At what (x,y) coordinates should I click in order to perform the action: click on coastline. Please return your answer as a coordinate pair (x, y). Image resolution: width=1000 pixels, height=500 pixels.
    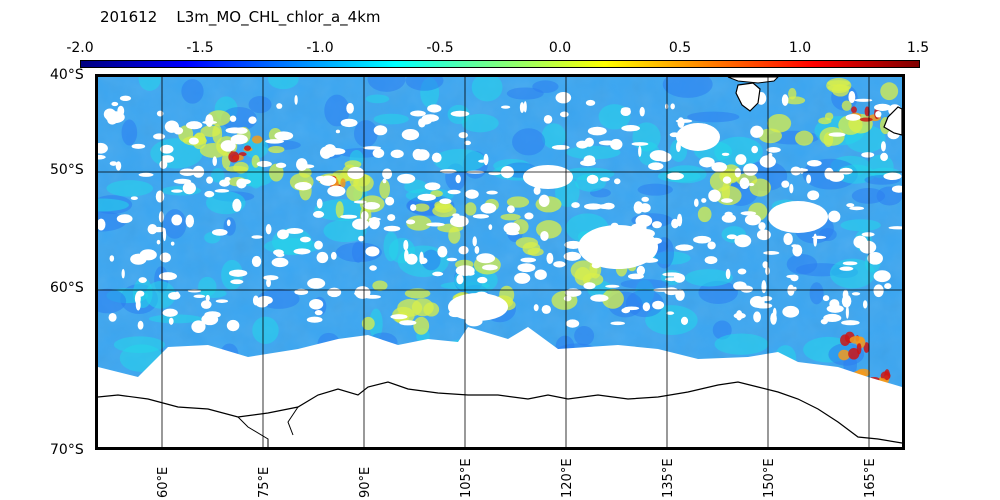
    Looking at the image, I should click on (500, 412).